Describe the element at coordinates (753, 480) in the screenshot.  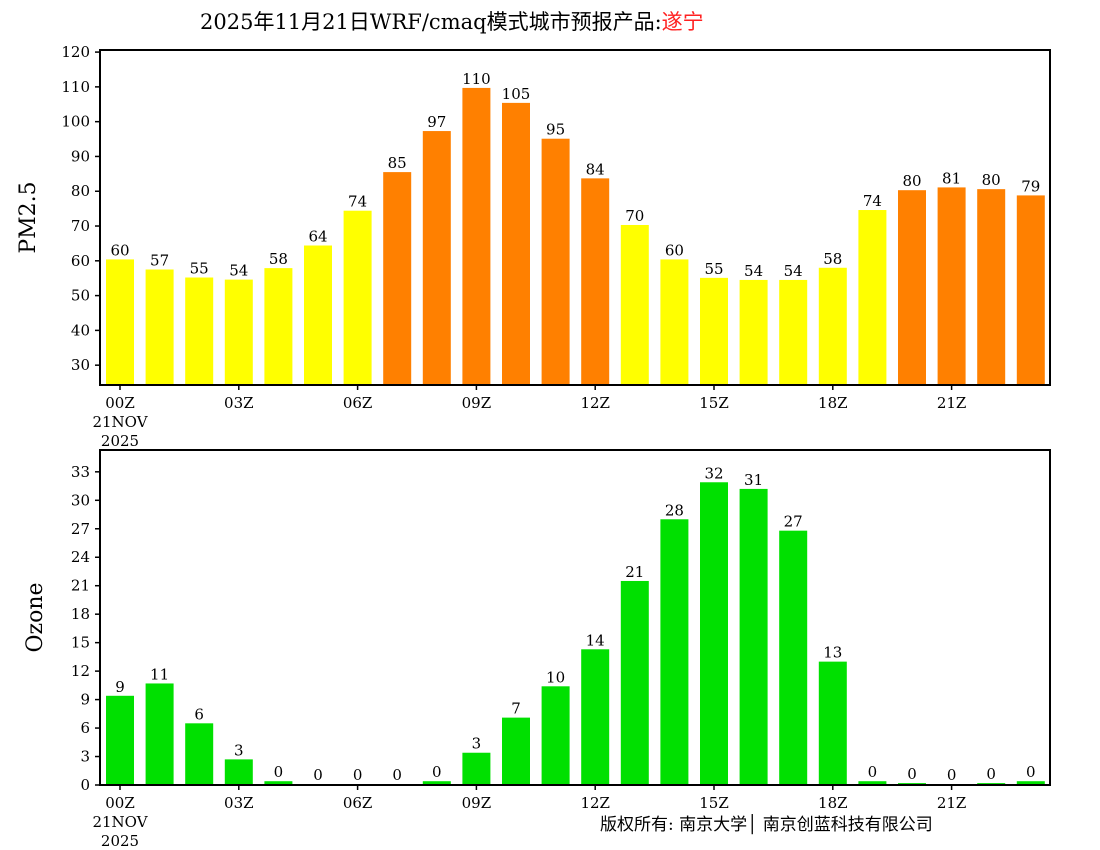
I see `data-label: 31` at that location.